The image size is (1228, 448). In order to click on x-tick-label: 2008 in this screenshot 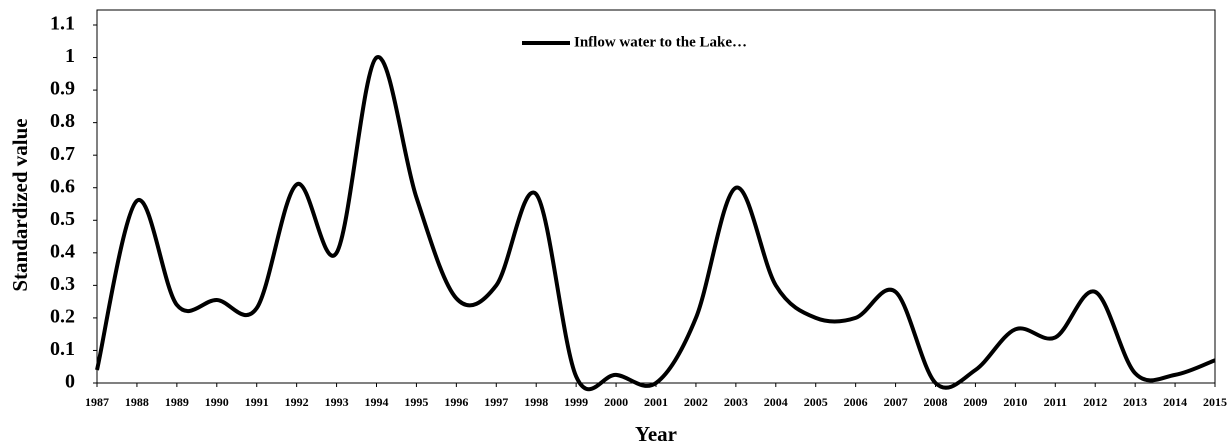, I will do `click(936, 402)`.